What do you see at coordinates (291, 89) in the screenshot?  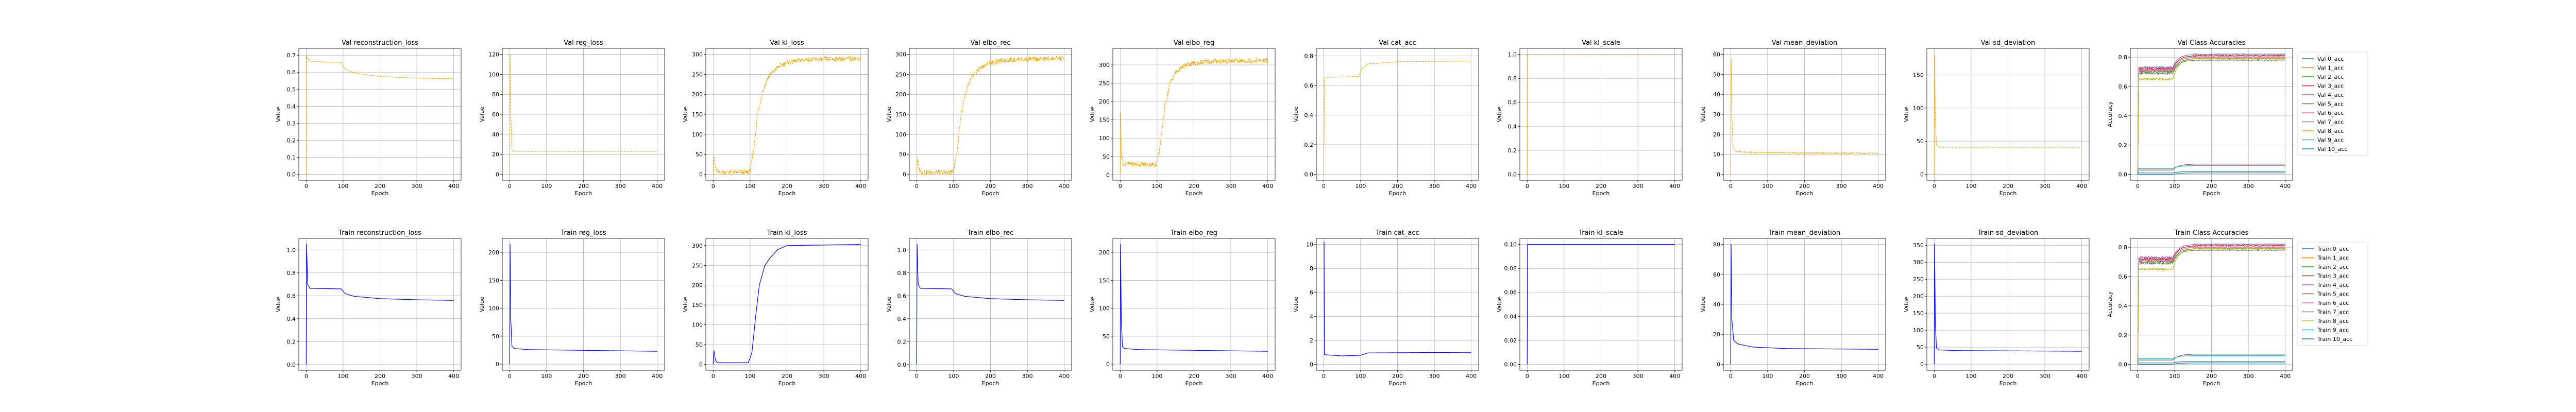 I see `tick-label-y: 0.5` at bounding box center [291, 89].